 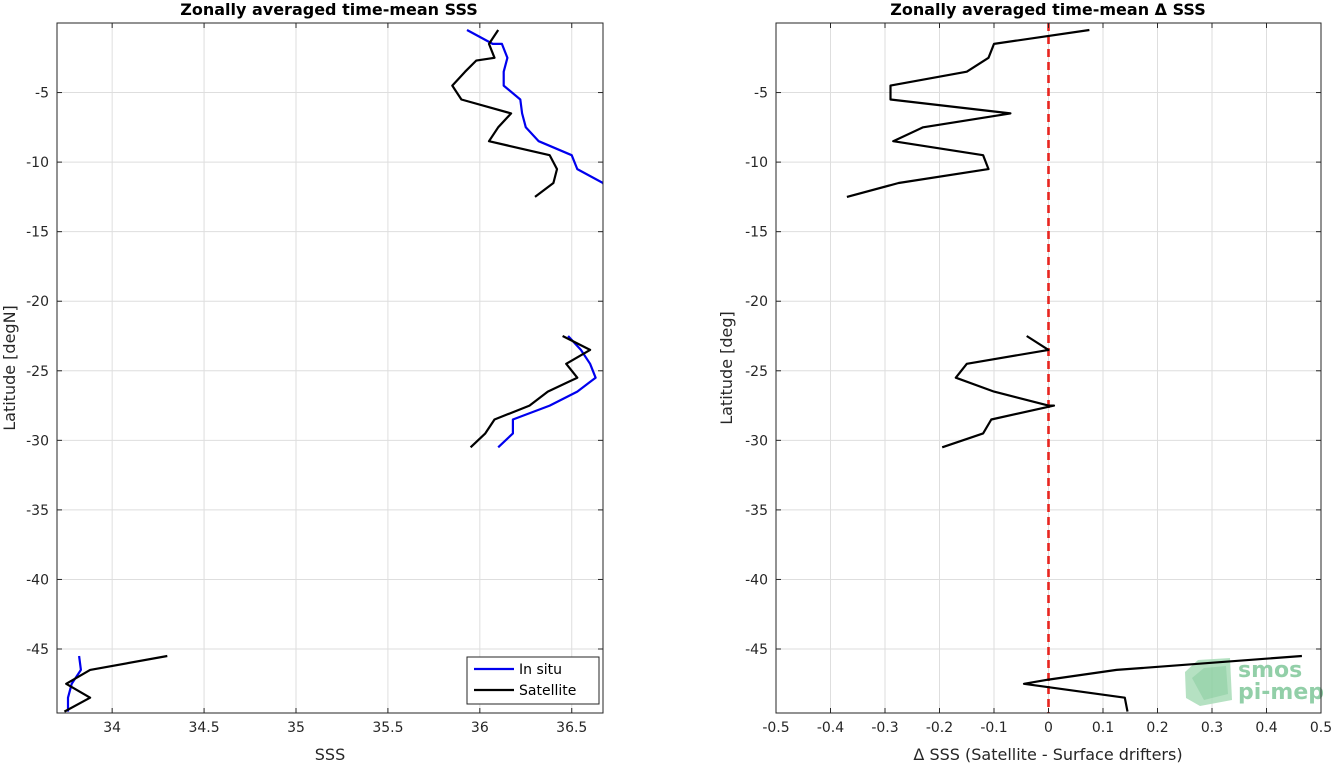 I want to click on x-tick-label: 34.5, so click(x=203, y=728).